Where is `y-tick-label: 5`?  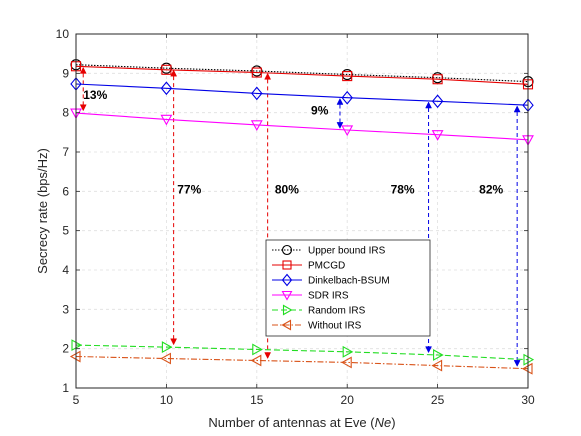 y-tick-label: 5 is located at coordinates (65, 231).